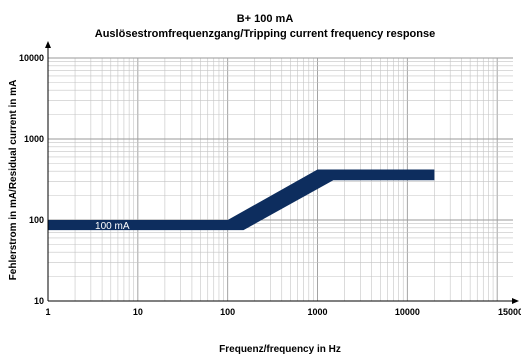  What do you see at coordinates (31, 58) in the screenshot?
I see `y-tick-label: 10000` at bounding box center [31, 58].